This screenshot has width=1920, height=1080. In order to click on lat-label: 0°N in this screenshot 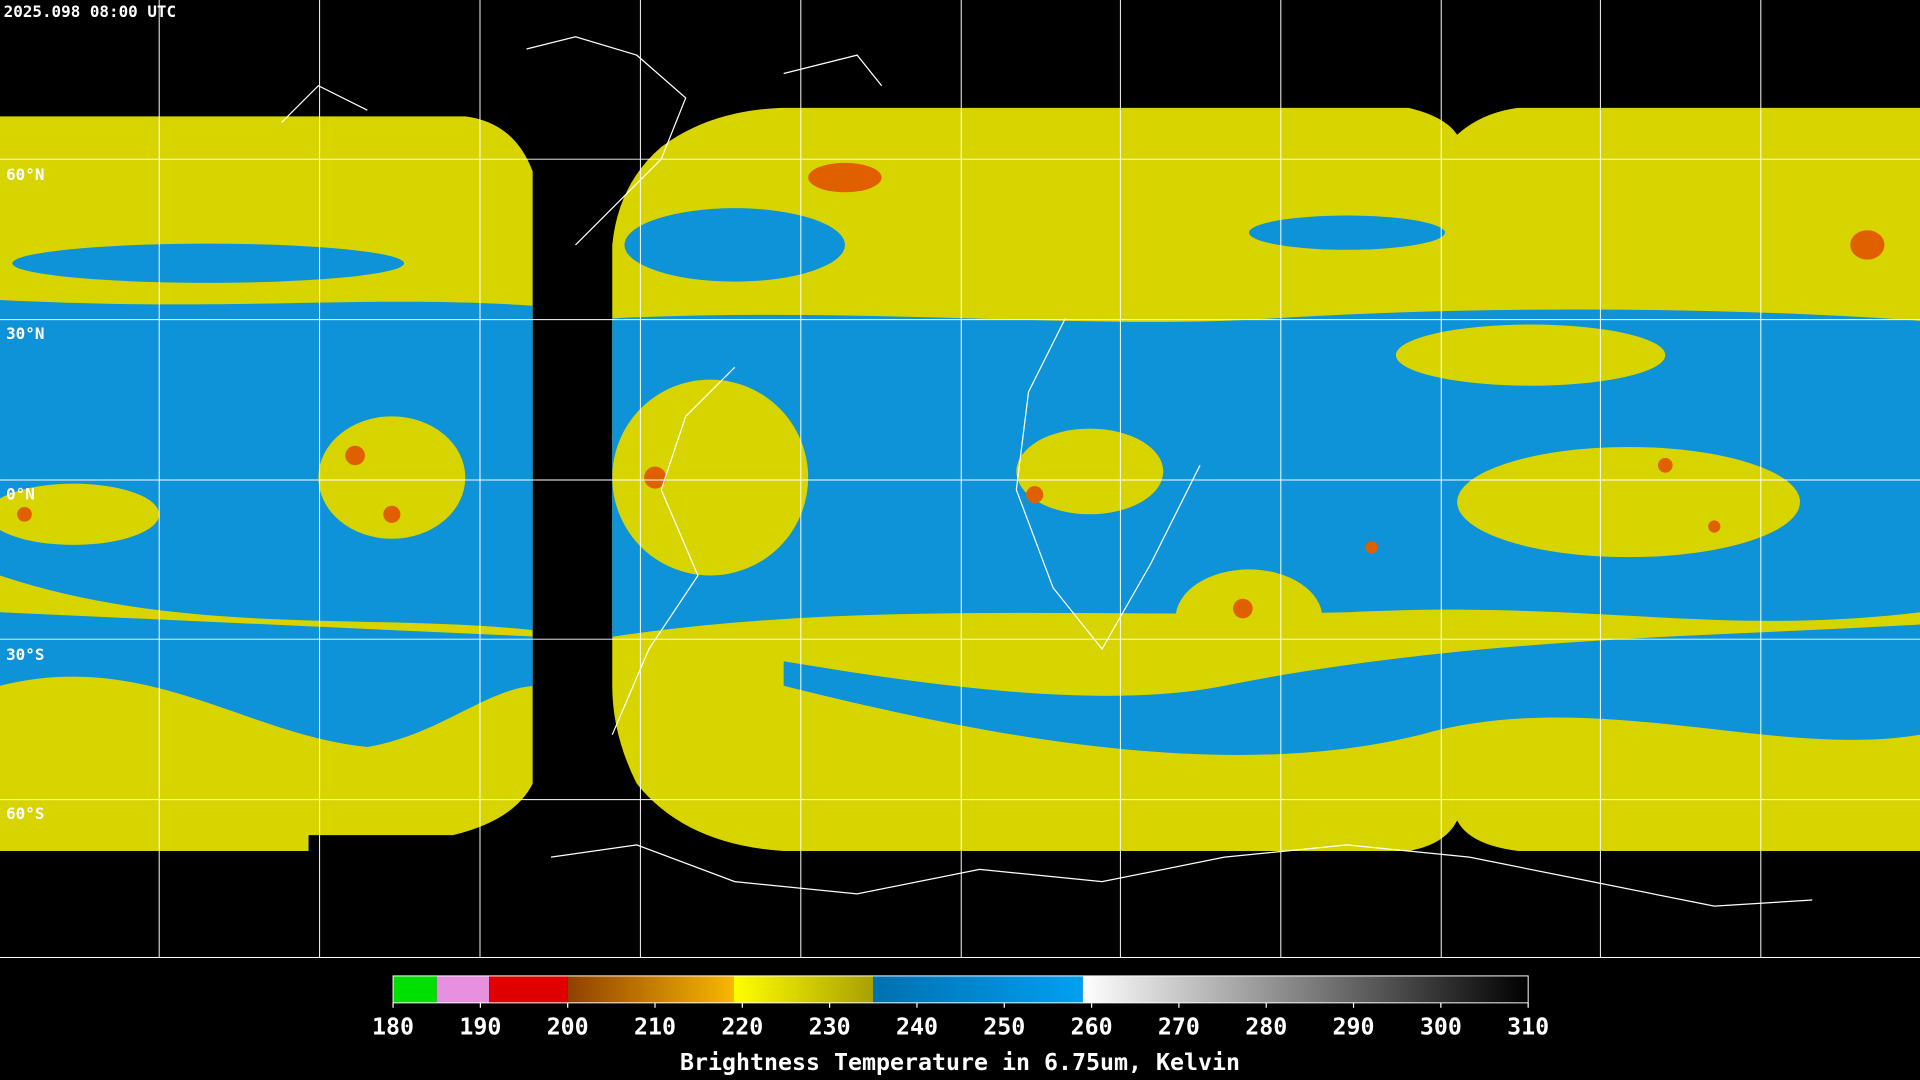, I will do `click(20, 494)`.